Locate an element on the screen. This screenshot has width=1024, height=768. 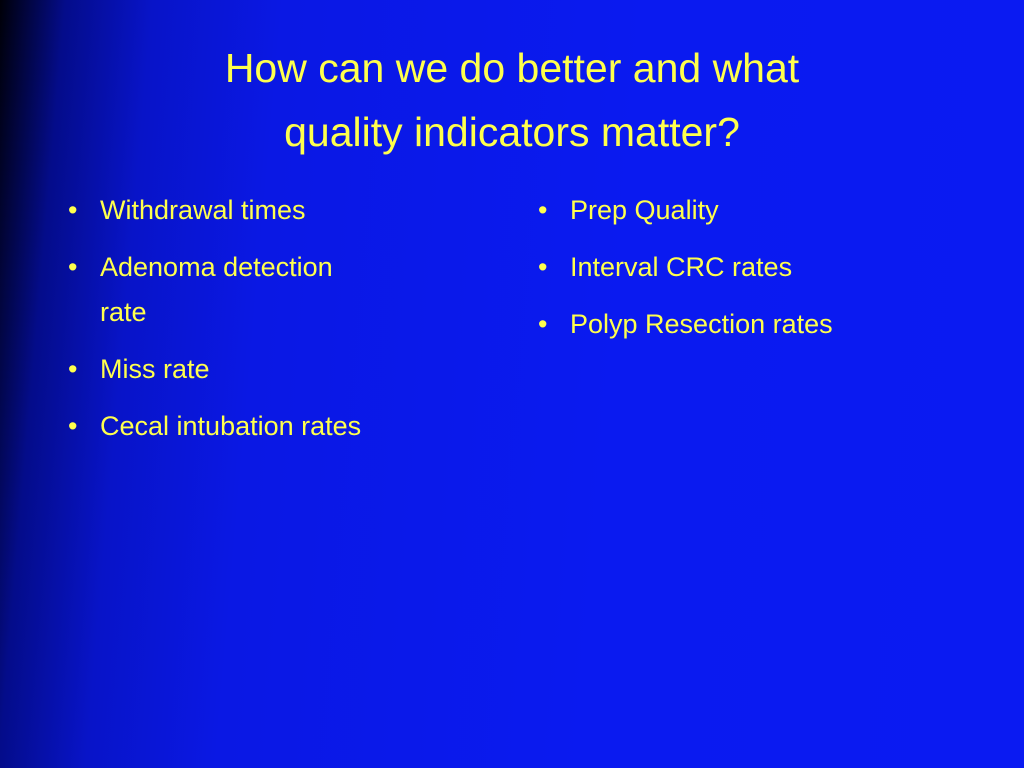
bullet-item: Interval CRC rates is located at coordinates (758, 267).